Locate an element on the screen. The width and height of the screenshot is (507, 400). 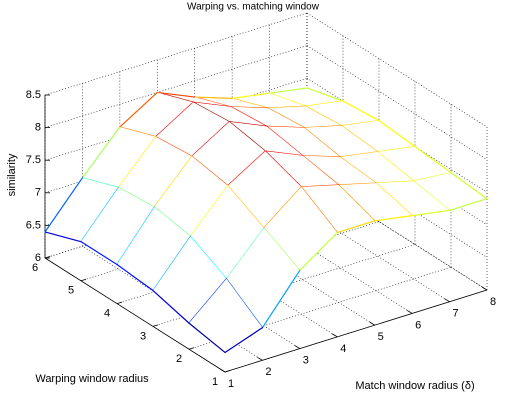
x-axis-label: Match window radius (δ) is located at coordinates (414, 386).